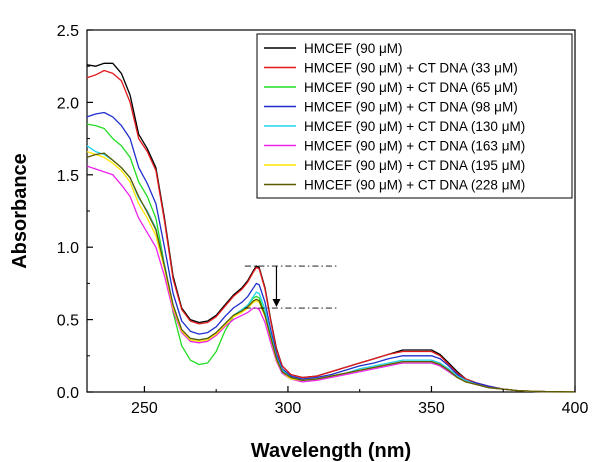 This screenshot has height=462, width=593. What do you see at coordinates (575, 408) in the screenshot?
I see `x-tick-label: 400` at bounding box center [575, 408].